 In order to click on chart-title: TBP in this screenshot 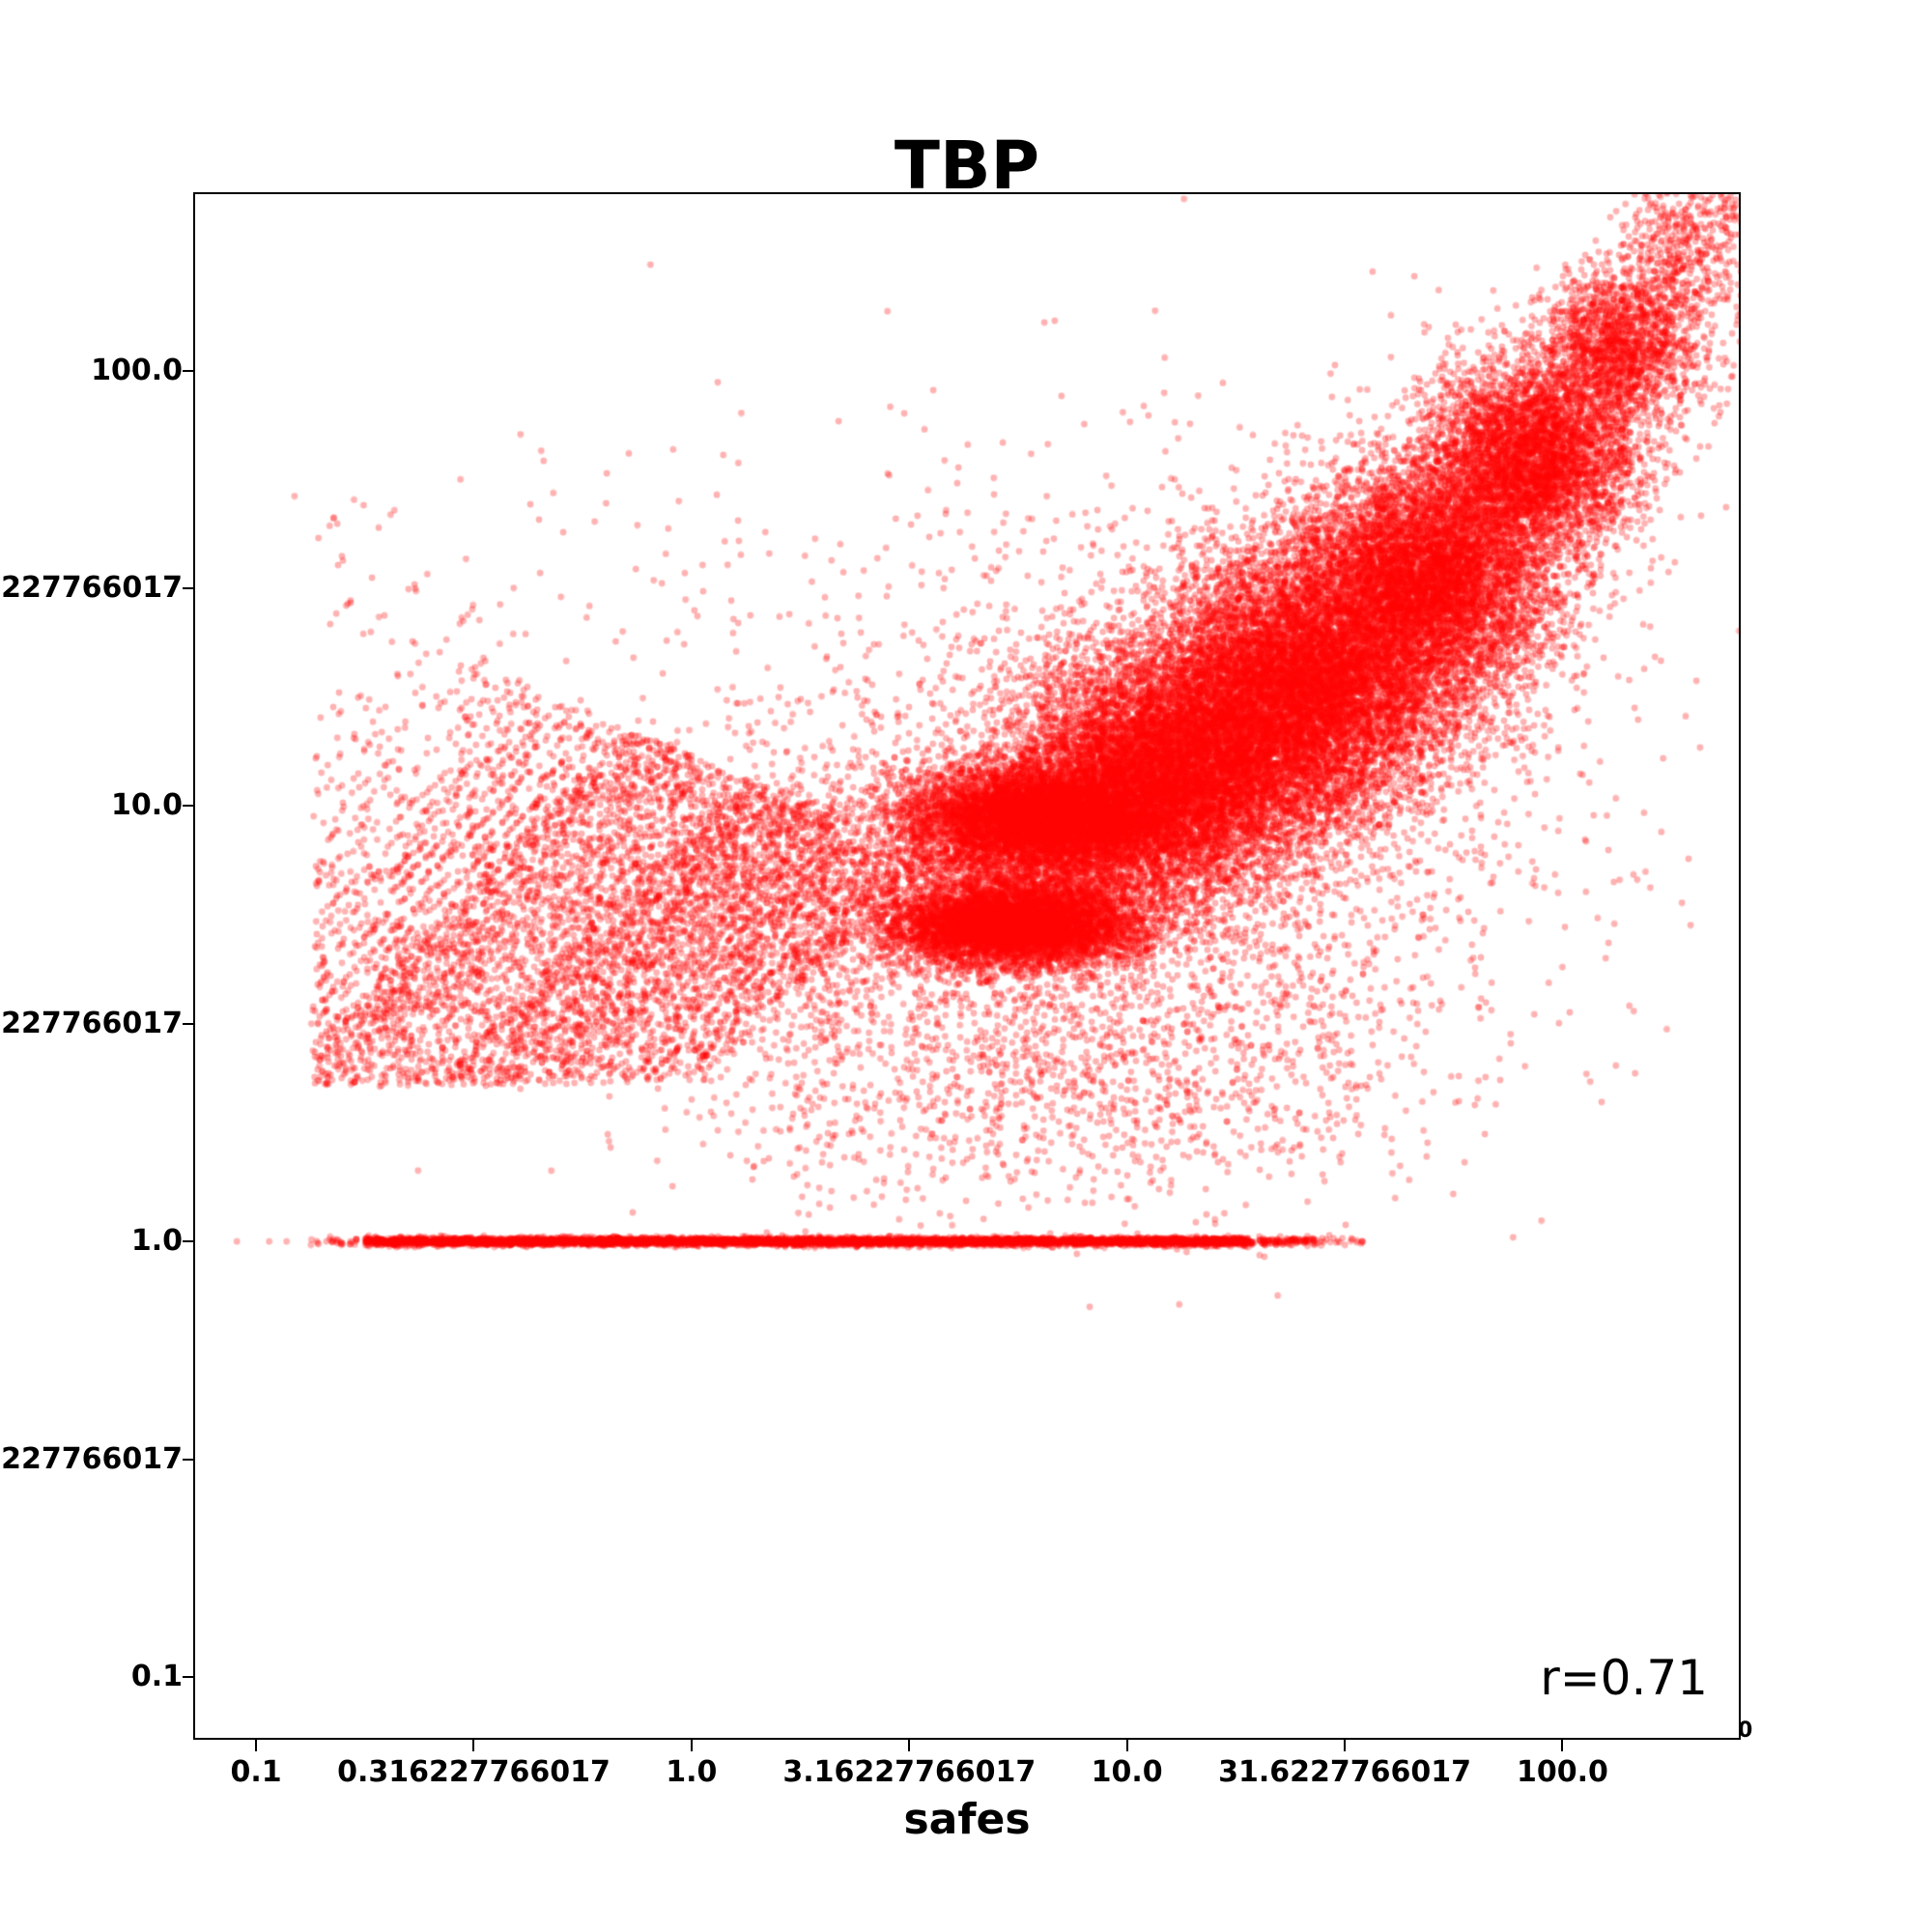, I will do `click(967, 166)`.